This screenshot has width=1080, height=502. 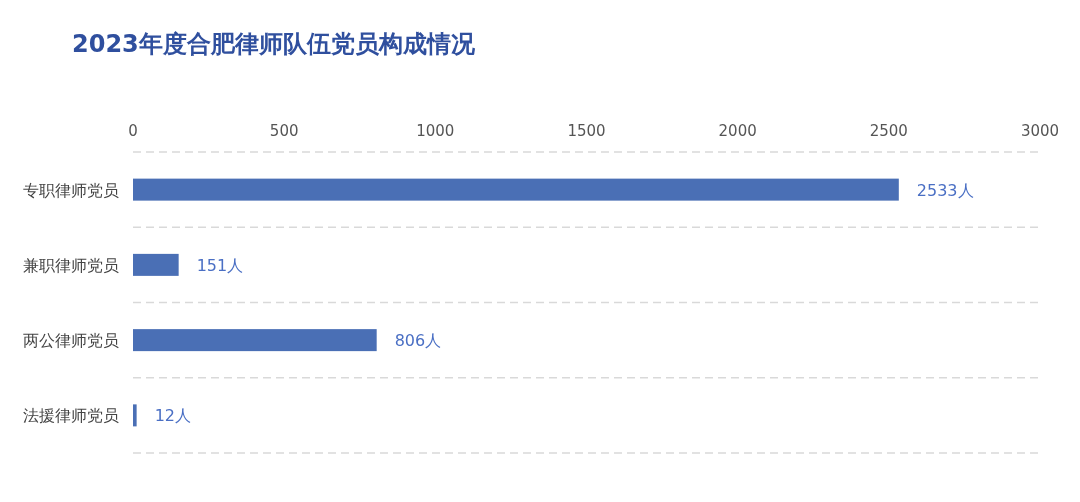 I want to click on y-tick-label: 法援律师党员, so click(x=71, y=416).